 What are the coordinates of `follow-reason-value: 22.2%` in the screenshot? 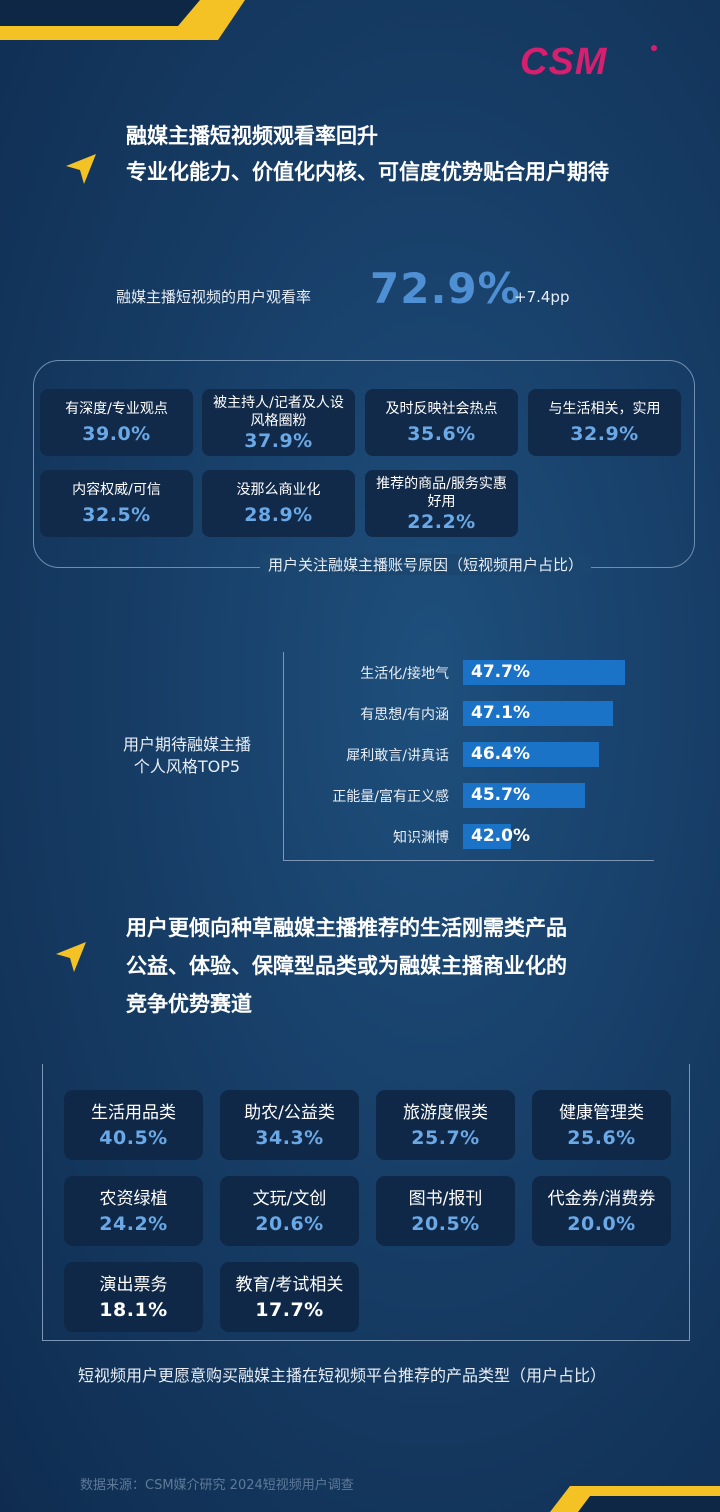 It's located at (441, 522).